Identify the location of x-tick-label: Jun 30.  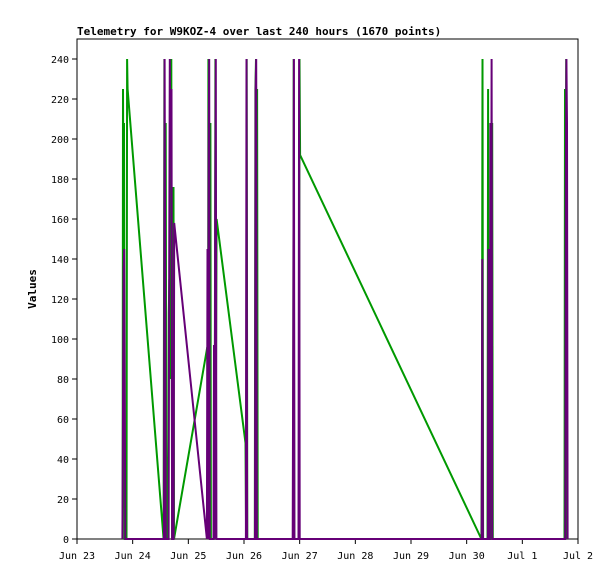
(467, 556).